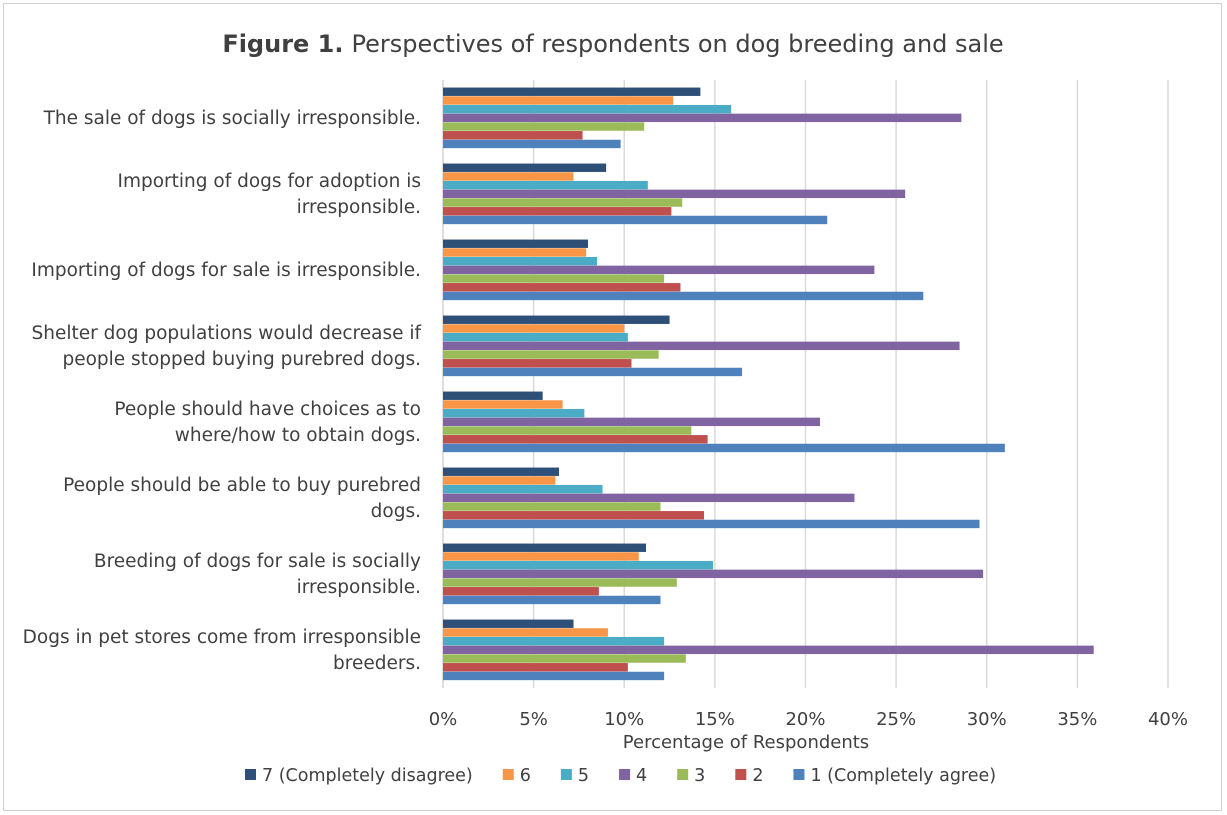  Describe the element at coordinates (624, 719) in the screenshot. I see `x-tick-label: 10%` at that location.